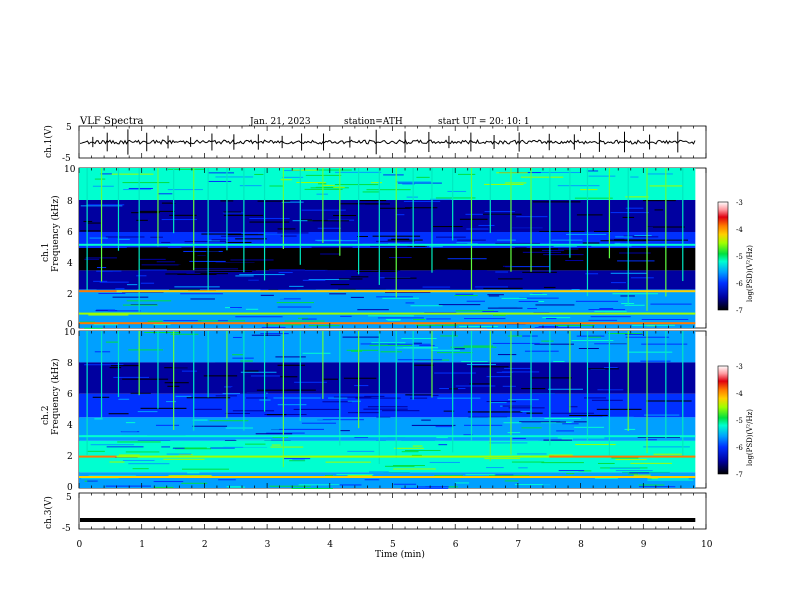  I want to click on x-tick-label: 10, so click(707, 545).